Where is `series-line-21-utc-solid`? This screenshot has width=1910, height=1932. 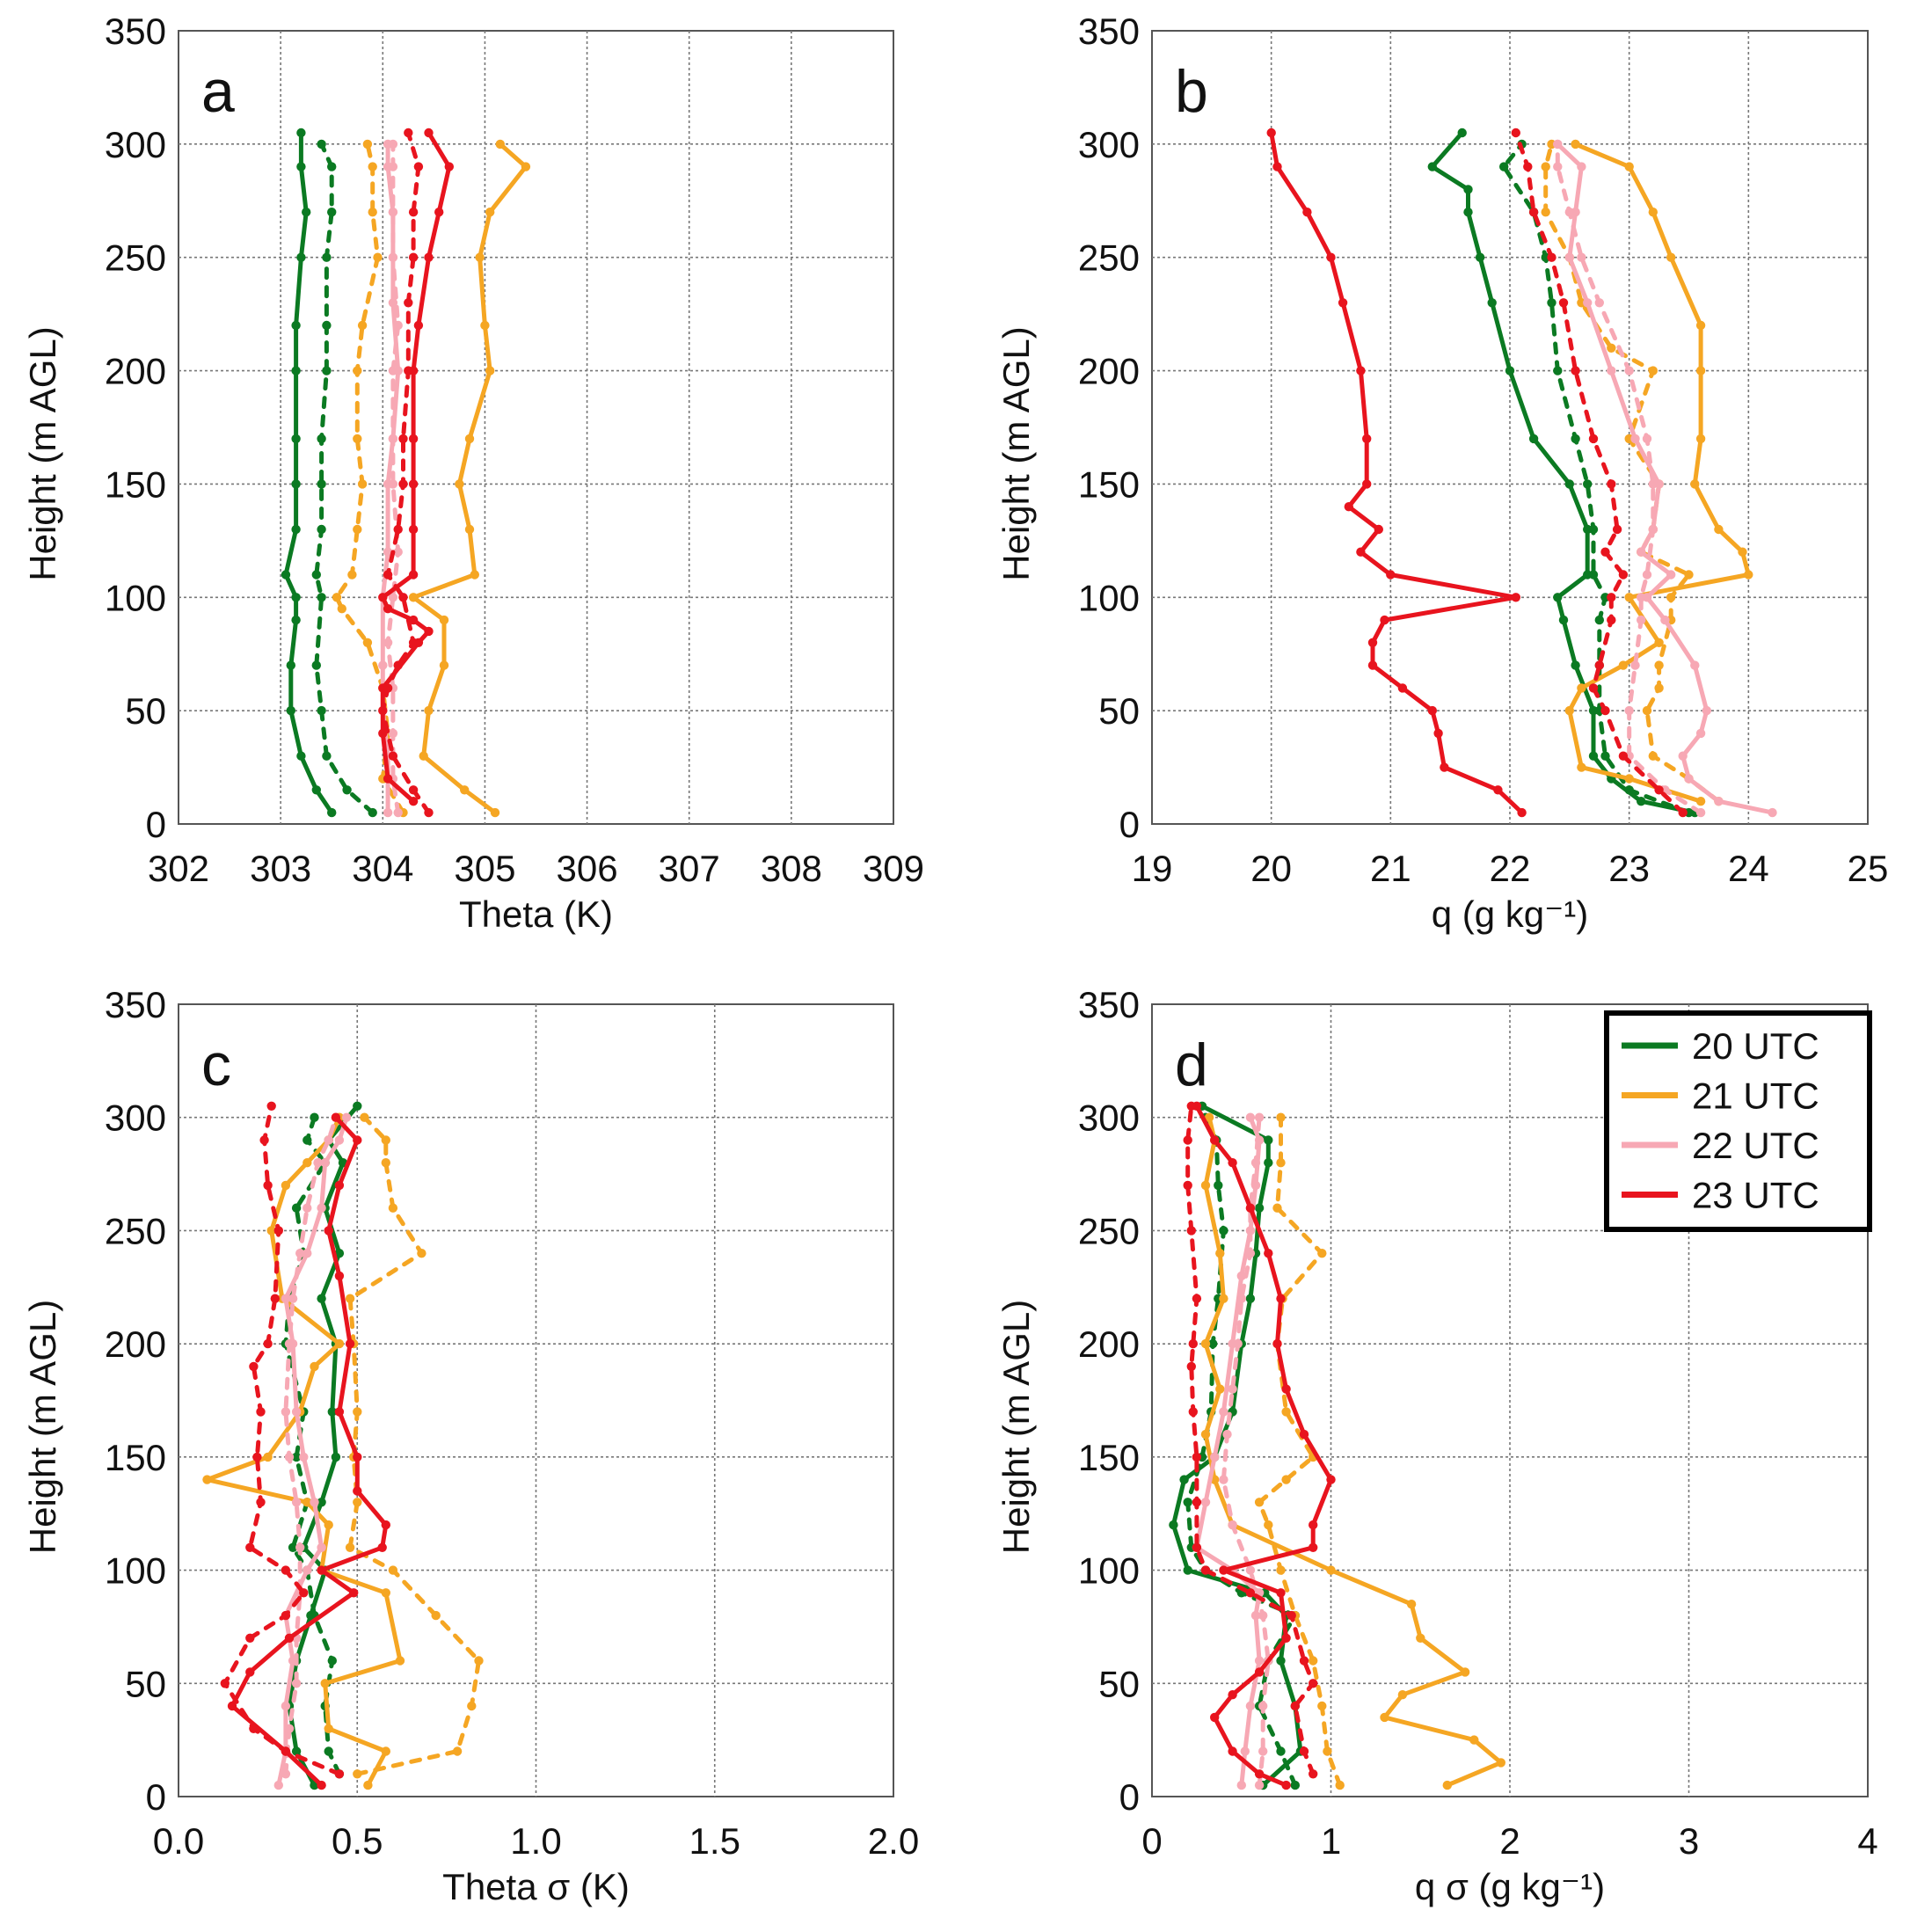 series-line-21-utc-solid is located at coordinates (304, 1452).